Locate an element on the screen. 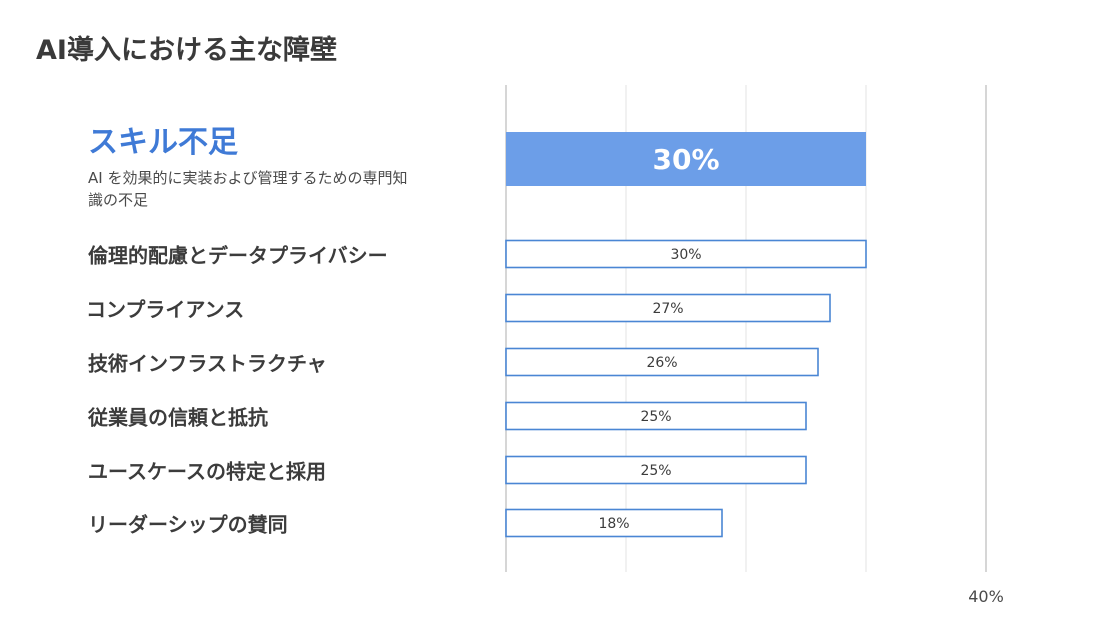 Image resolution: width=1120 pixels, height=630 pixels. category-label: 倫理的配慮とデータプライバシー is located at coordinates (238, 255).